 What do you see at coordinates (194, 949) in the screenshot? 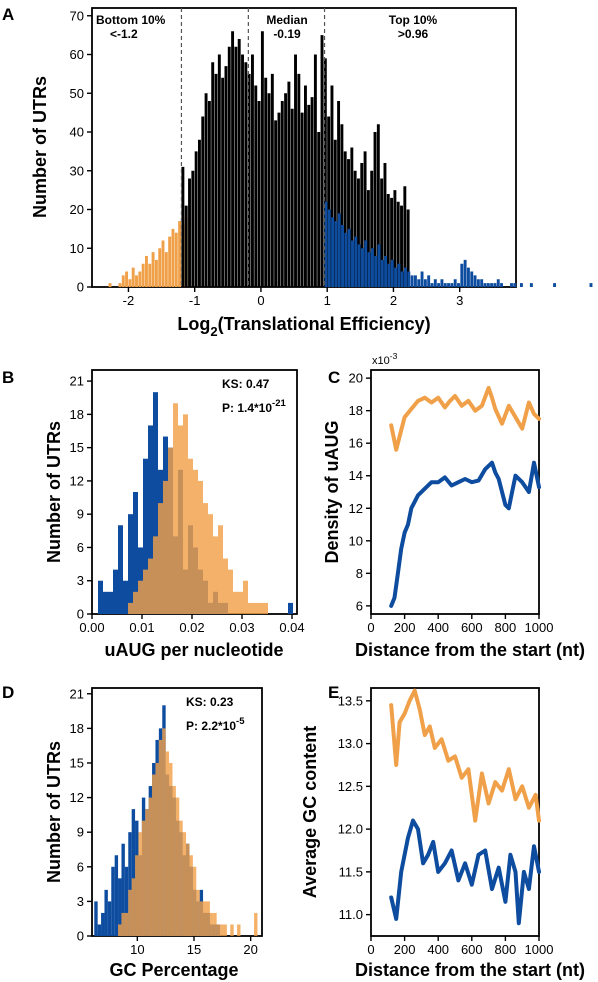
I see `d-x-tick-label: 15` at bounding box center [194, 949].